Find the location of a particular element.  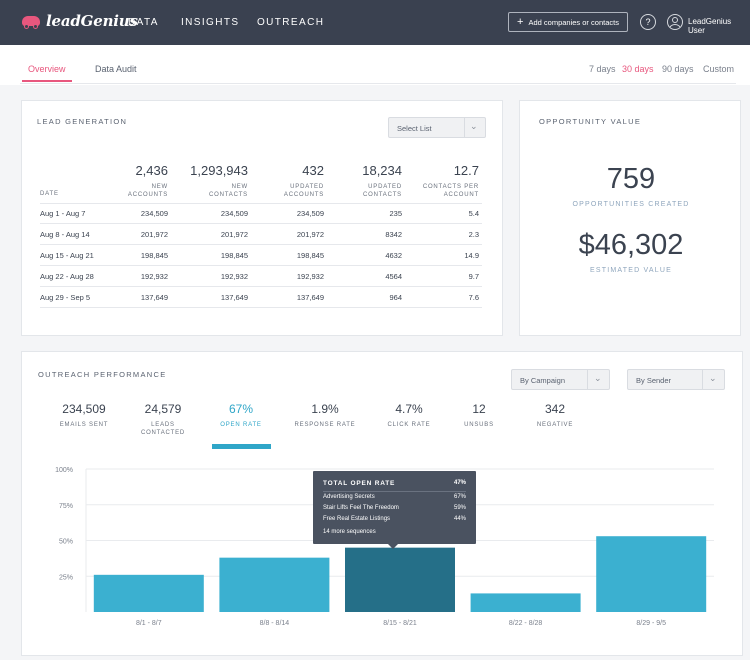

tooltip-item: Free Real Estate Listings is located at coordinates (357, 519).